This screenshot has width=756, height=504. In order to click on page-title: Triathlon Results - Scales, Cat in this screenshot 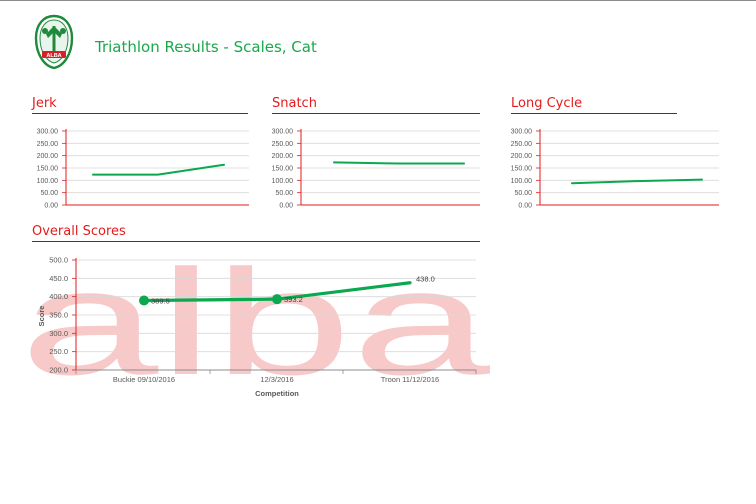, I will do `click(206, 47)`.